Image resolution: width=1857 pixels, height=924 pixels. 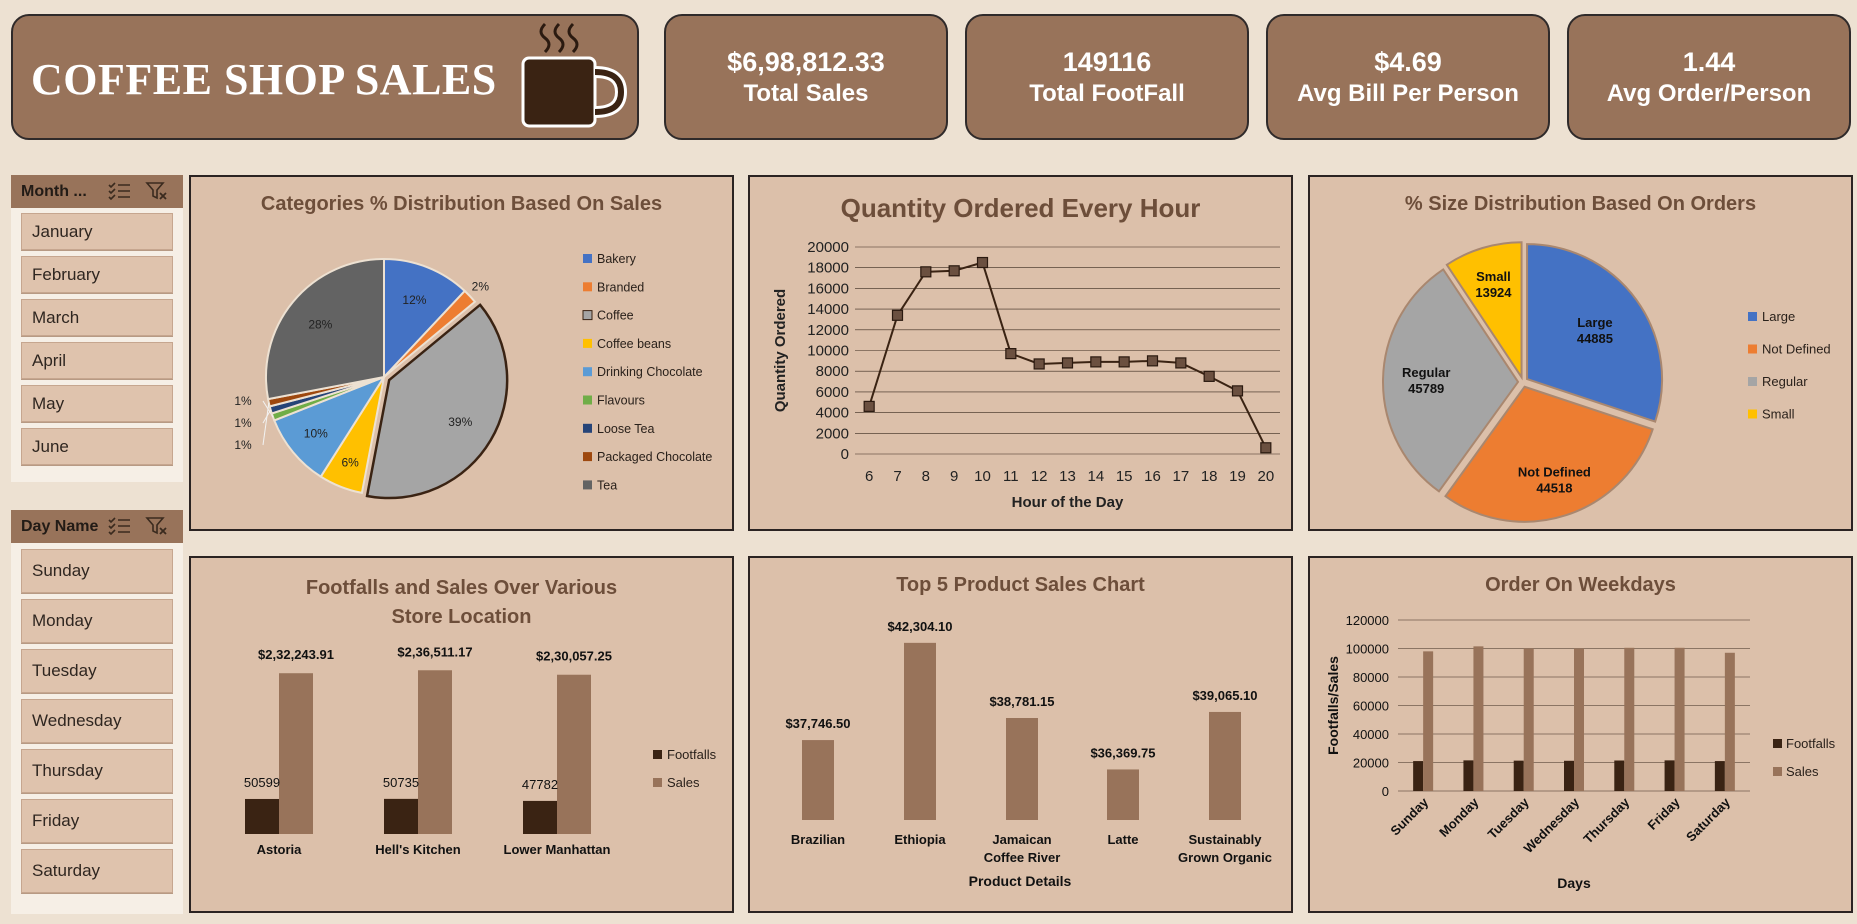 I want to click on x-tick-label: Sunday, so click(x=1409, y=816).